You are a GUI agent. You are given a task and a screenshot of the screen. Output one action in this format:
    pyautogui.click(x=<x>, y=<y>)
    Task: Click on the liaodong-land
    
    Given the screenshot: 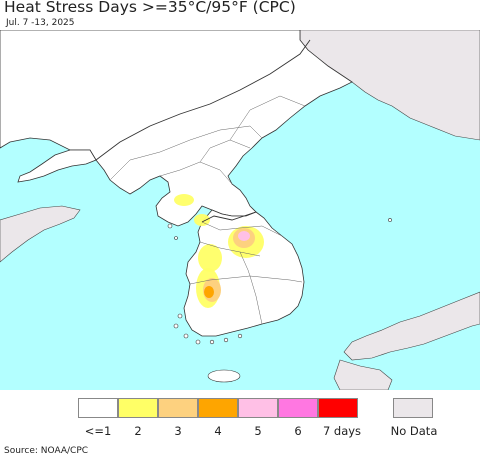 What is the action you would take?
    pyautogui.click(x=57, y=166)
    